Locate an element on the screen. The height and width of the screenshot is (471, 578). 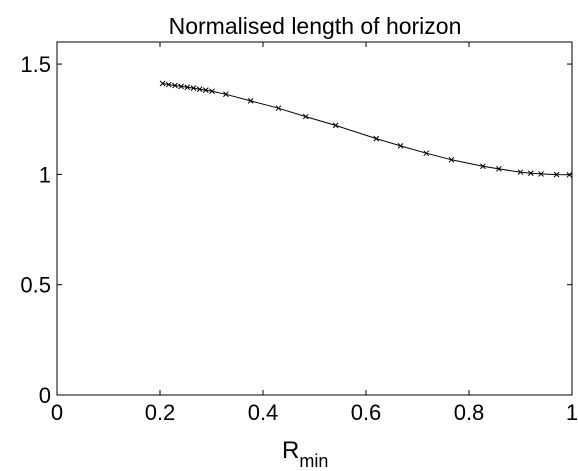
y-tick-label: 1.5 is located at coordinates (35, 64).